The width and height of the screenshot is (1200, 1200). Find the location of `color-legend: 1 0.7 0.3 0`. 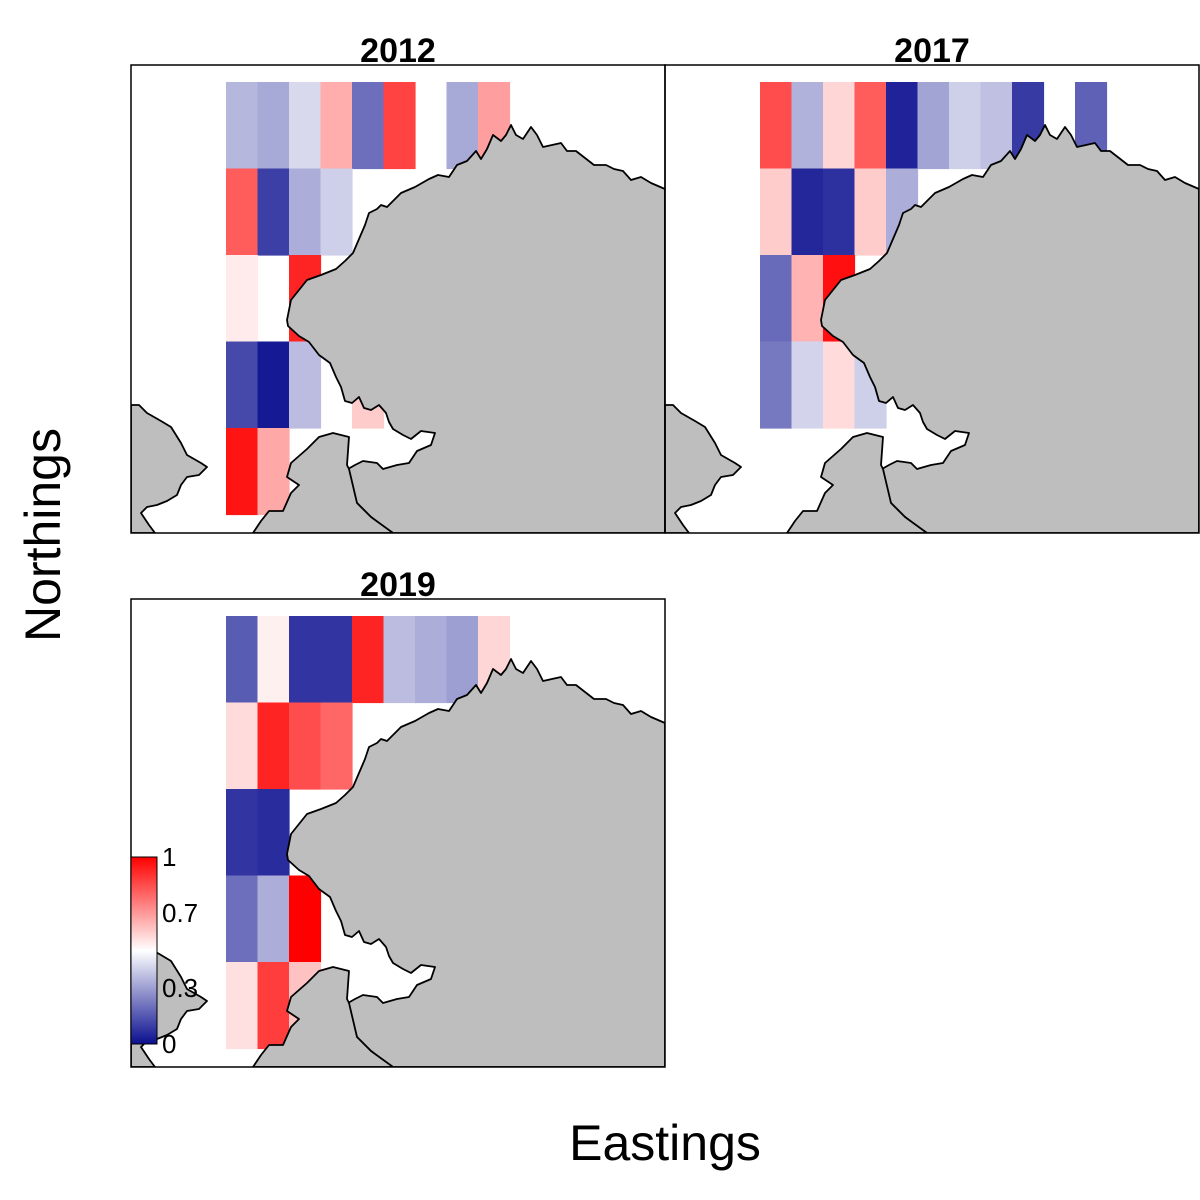

color-legend: 1 0.7 0.3 0 is located at coordinates (164, 950).